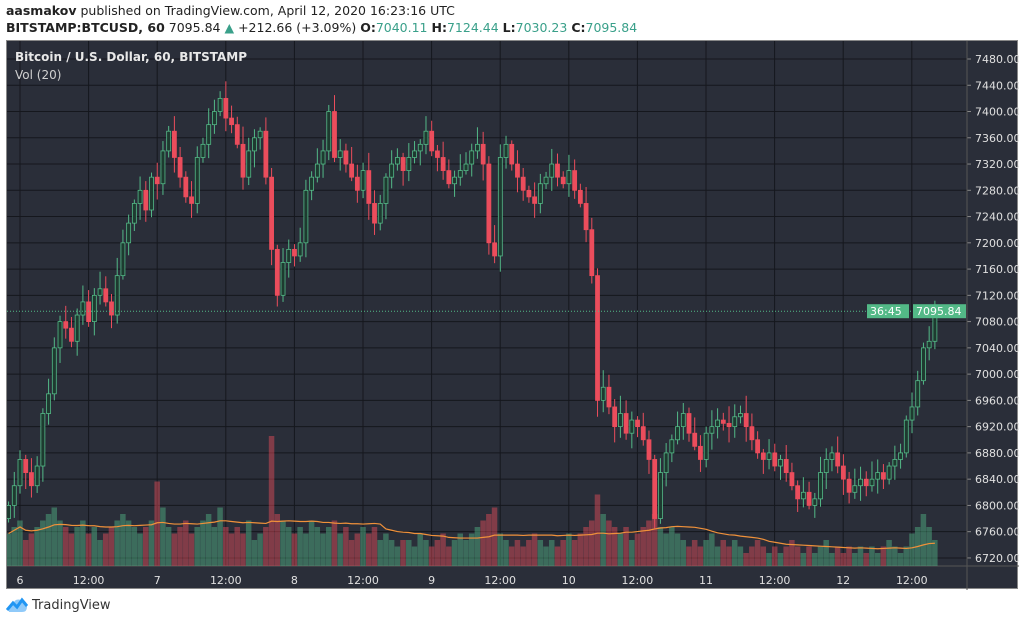 This screenshot has width=1024, height=623. I want to click on y-tick-label: 6840.00, so click(997, 479).